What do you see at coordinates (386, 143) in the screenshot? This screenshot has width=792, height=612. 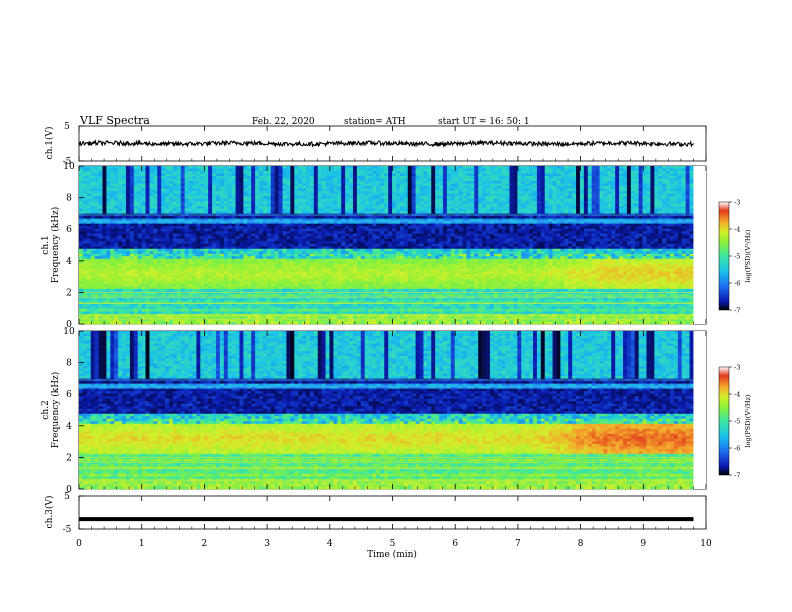 I see `ch1-waveform-trace` at bounding box center [386, 143].